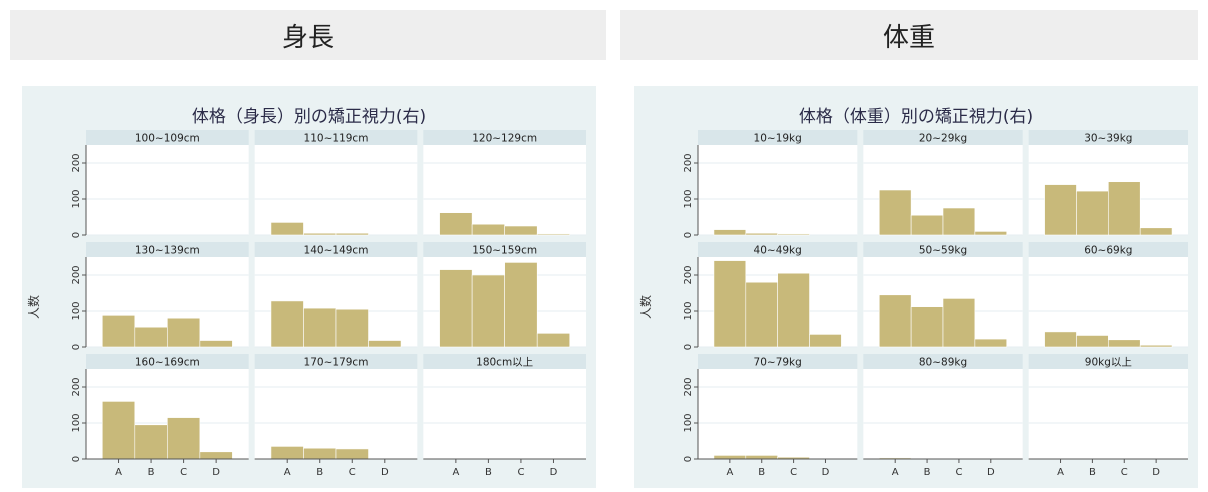  Describe the element at coordinates (908, 37) in the screenshot. I see `header-weight-label: 体重` at that location.